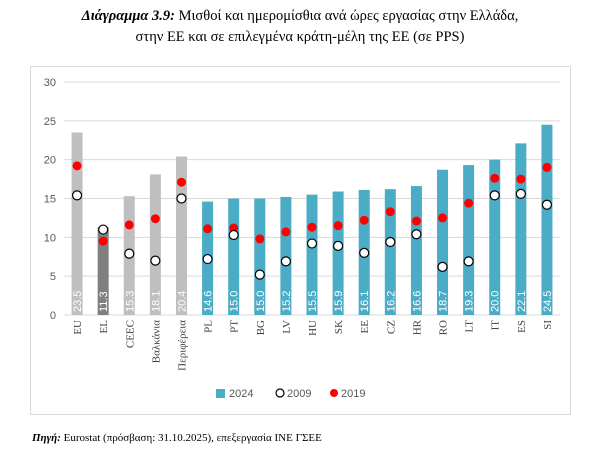  I want to click on bar-value-label: 15.0, so click(235, 301).